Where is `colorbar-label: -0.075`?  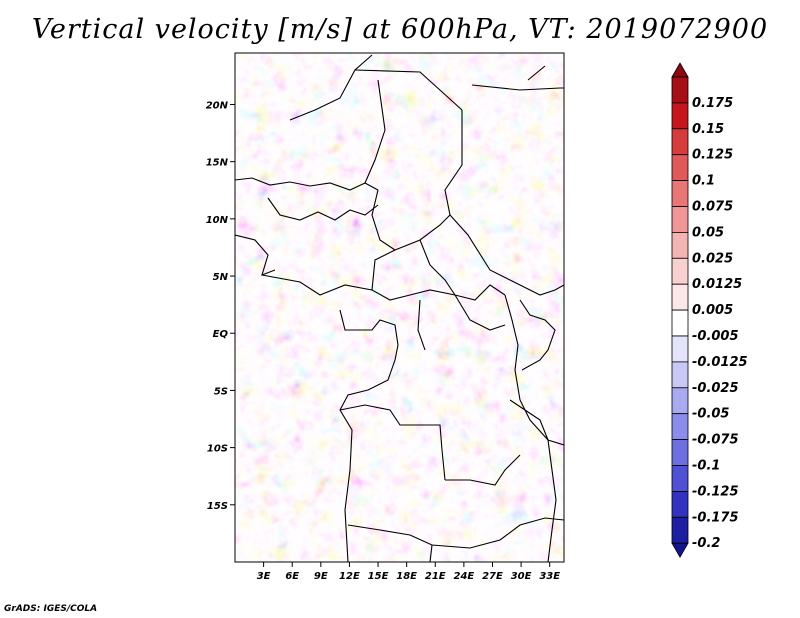
colorbar-label: -0.075 is located at coordinates (715, 440).